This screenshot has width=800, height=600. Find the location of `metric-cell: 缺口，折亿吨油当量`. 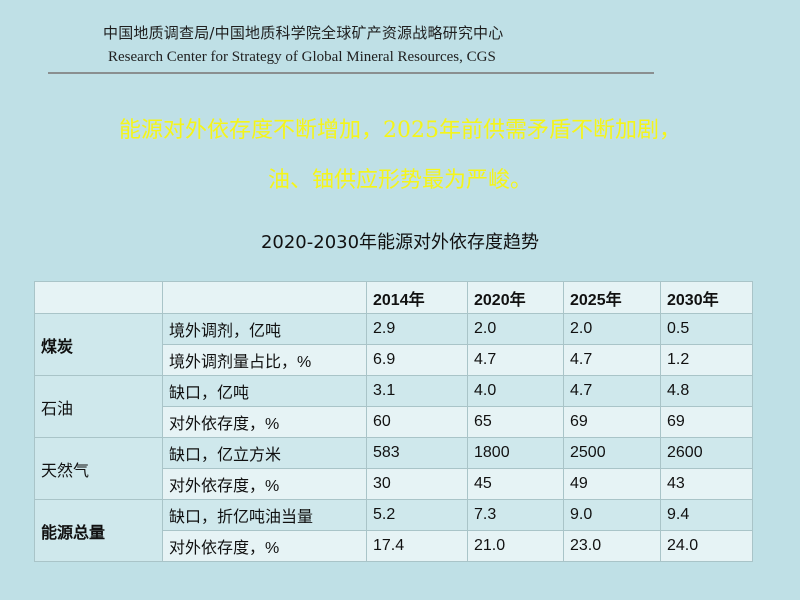

metric-cell: 缺口，折亿吨油当量 is located at coordinates (264, 515).